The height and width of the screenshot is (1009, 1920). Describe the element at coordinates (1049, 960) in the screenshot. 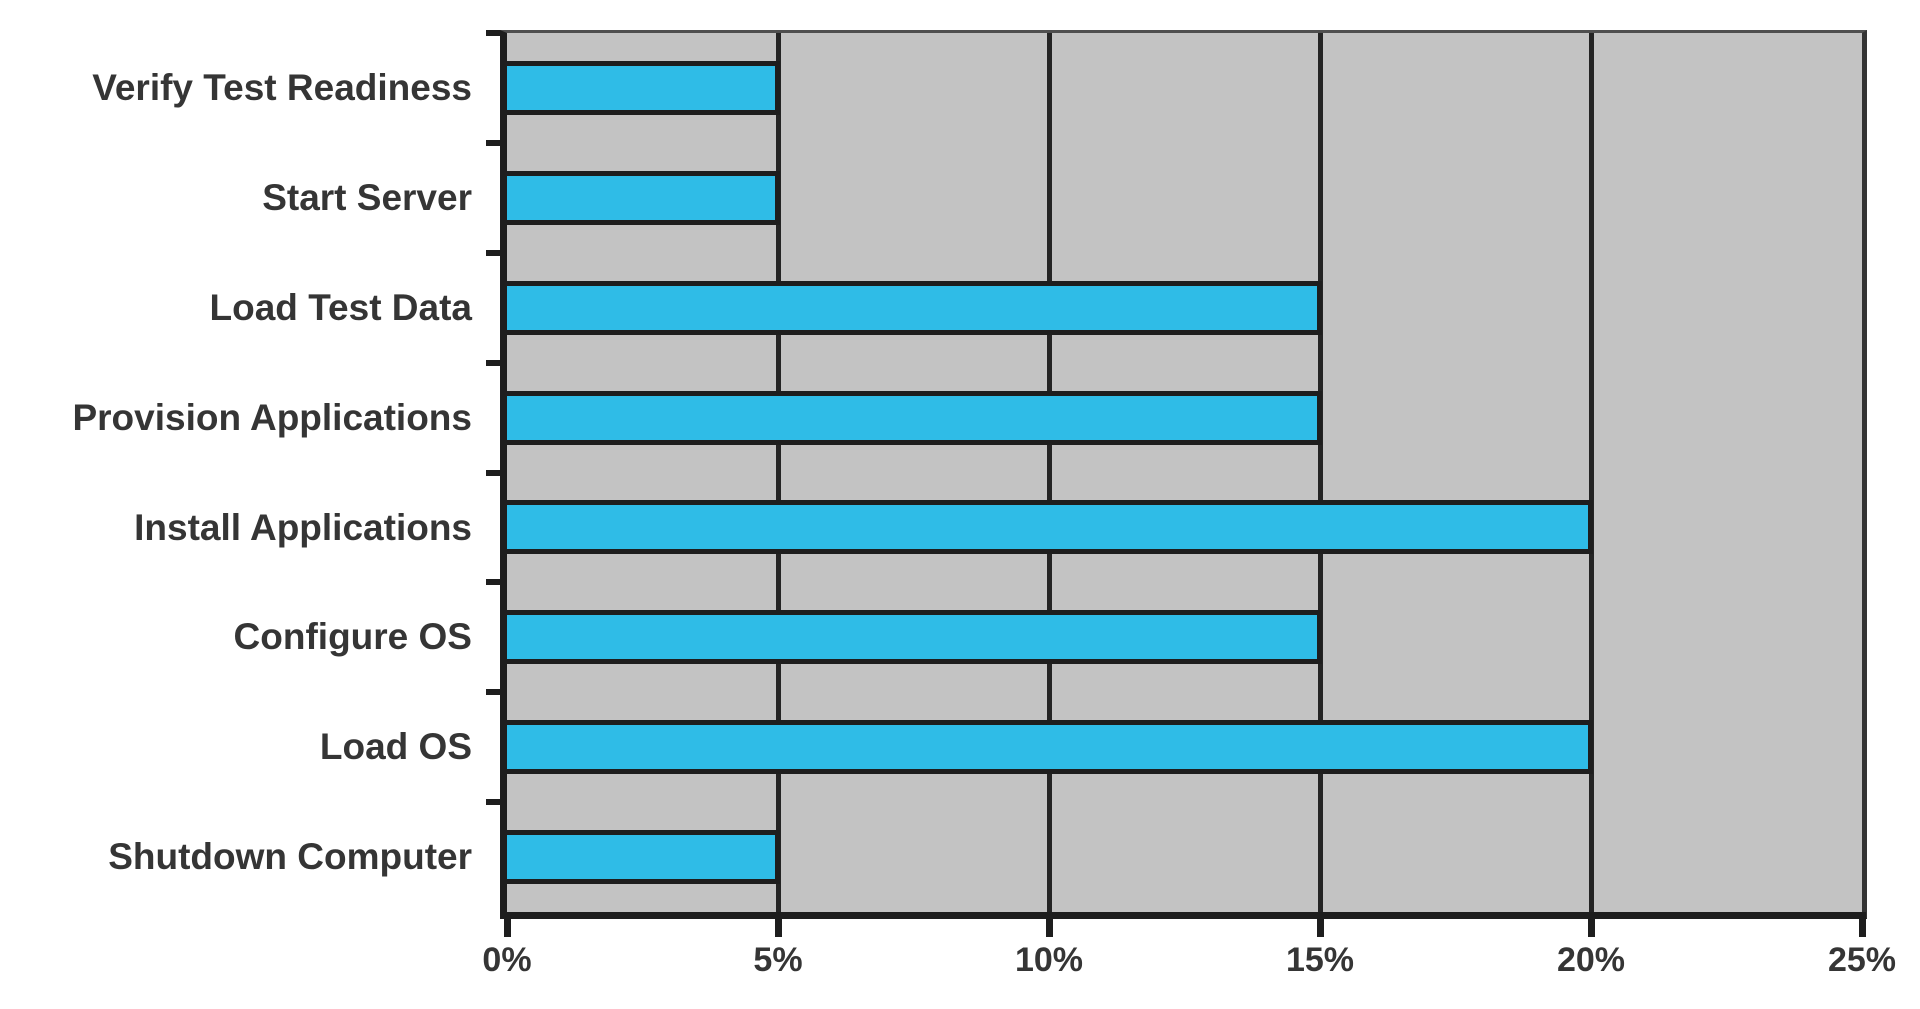

I see `x-axis-tick-label: 10%` at that location.